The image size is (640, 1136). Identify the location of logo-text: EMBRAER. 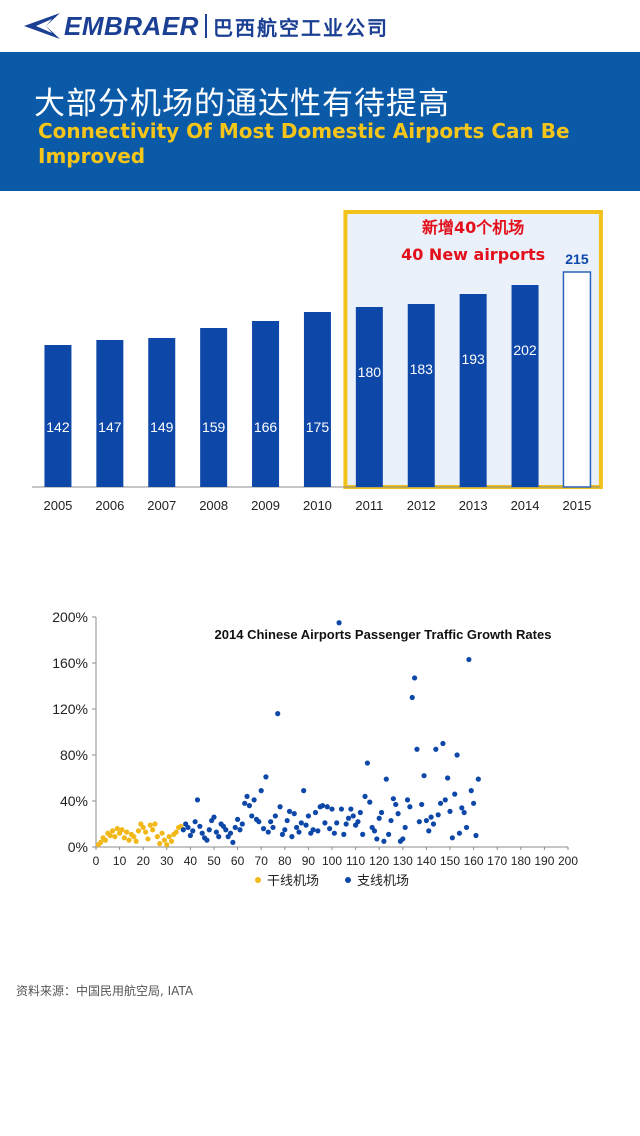
(131, 25).